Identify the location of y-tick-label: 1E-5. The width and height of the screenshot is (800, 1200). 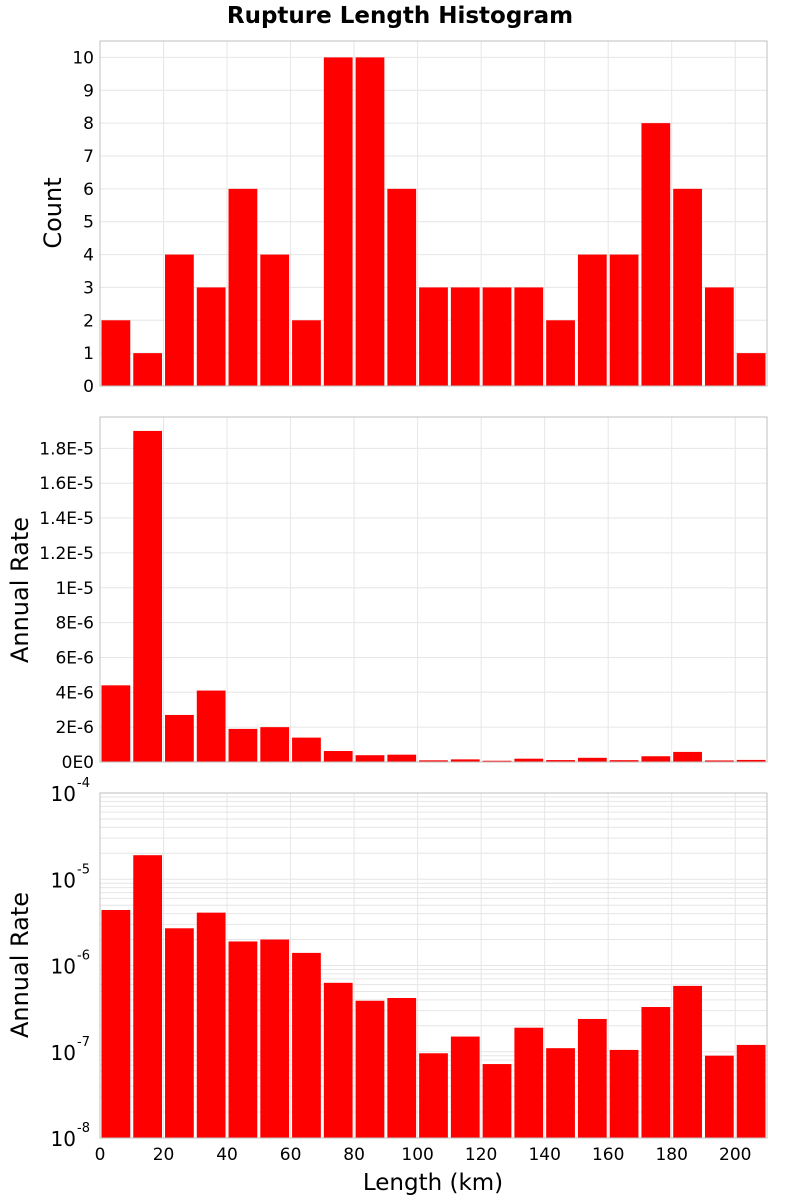
(74, 589).